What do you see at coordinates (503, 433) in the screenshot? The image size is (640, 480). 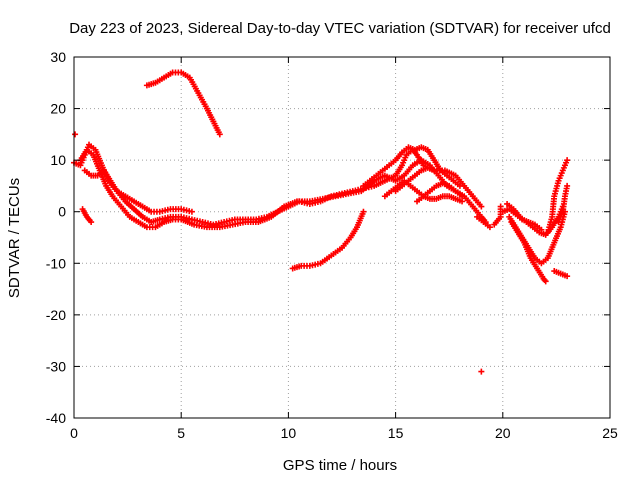 I see `x-tick-label: 20` at bounding box center [503, 433].